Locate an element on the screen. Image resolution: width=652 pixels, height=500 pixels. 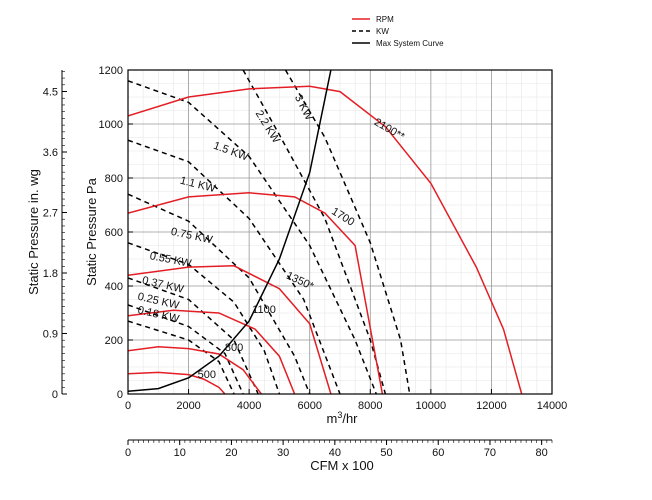
x-tick-label: 4000 is located at coordinates (249, 406).